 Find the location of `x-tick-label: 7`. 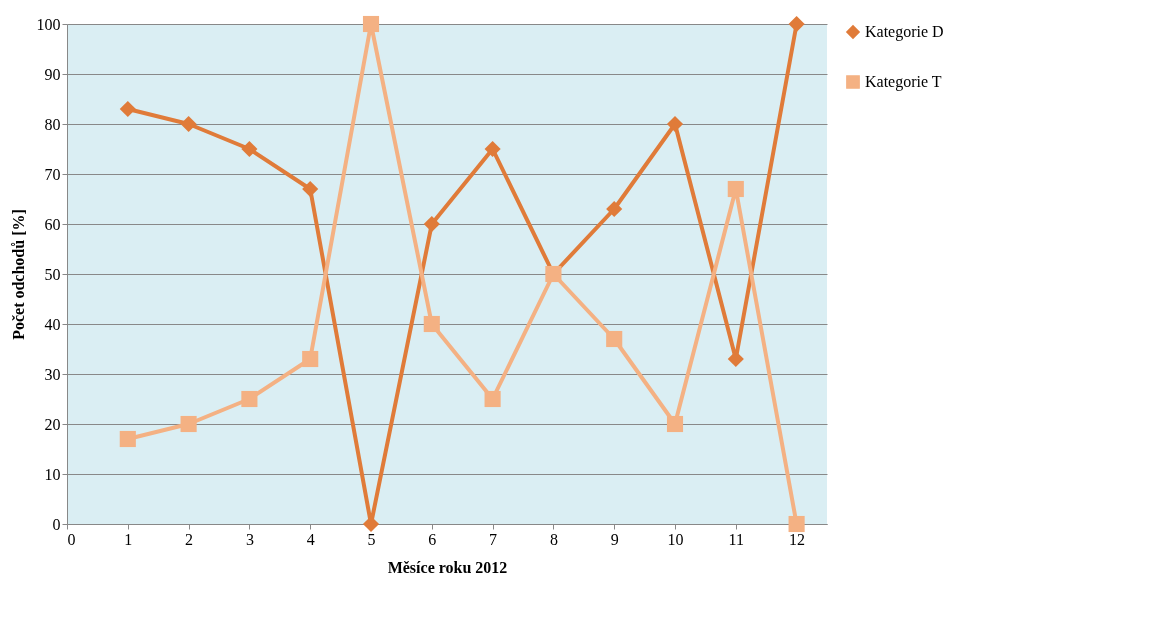

x-tick-label: 7 is located at coordinates (493, 539).